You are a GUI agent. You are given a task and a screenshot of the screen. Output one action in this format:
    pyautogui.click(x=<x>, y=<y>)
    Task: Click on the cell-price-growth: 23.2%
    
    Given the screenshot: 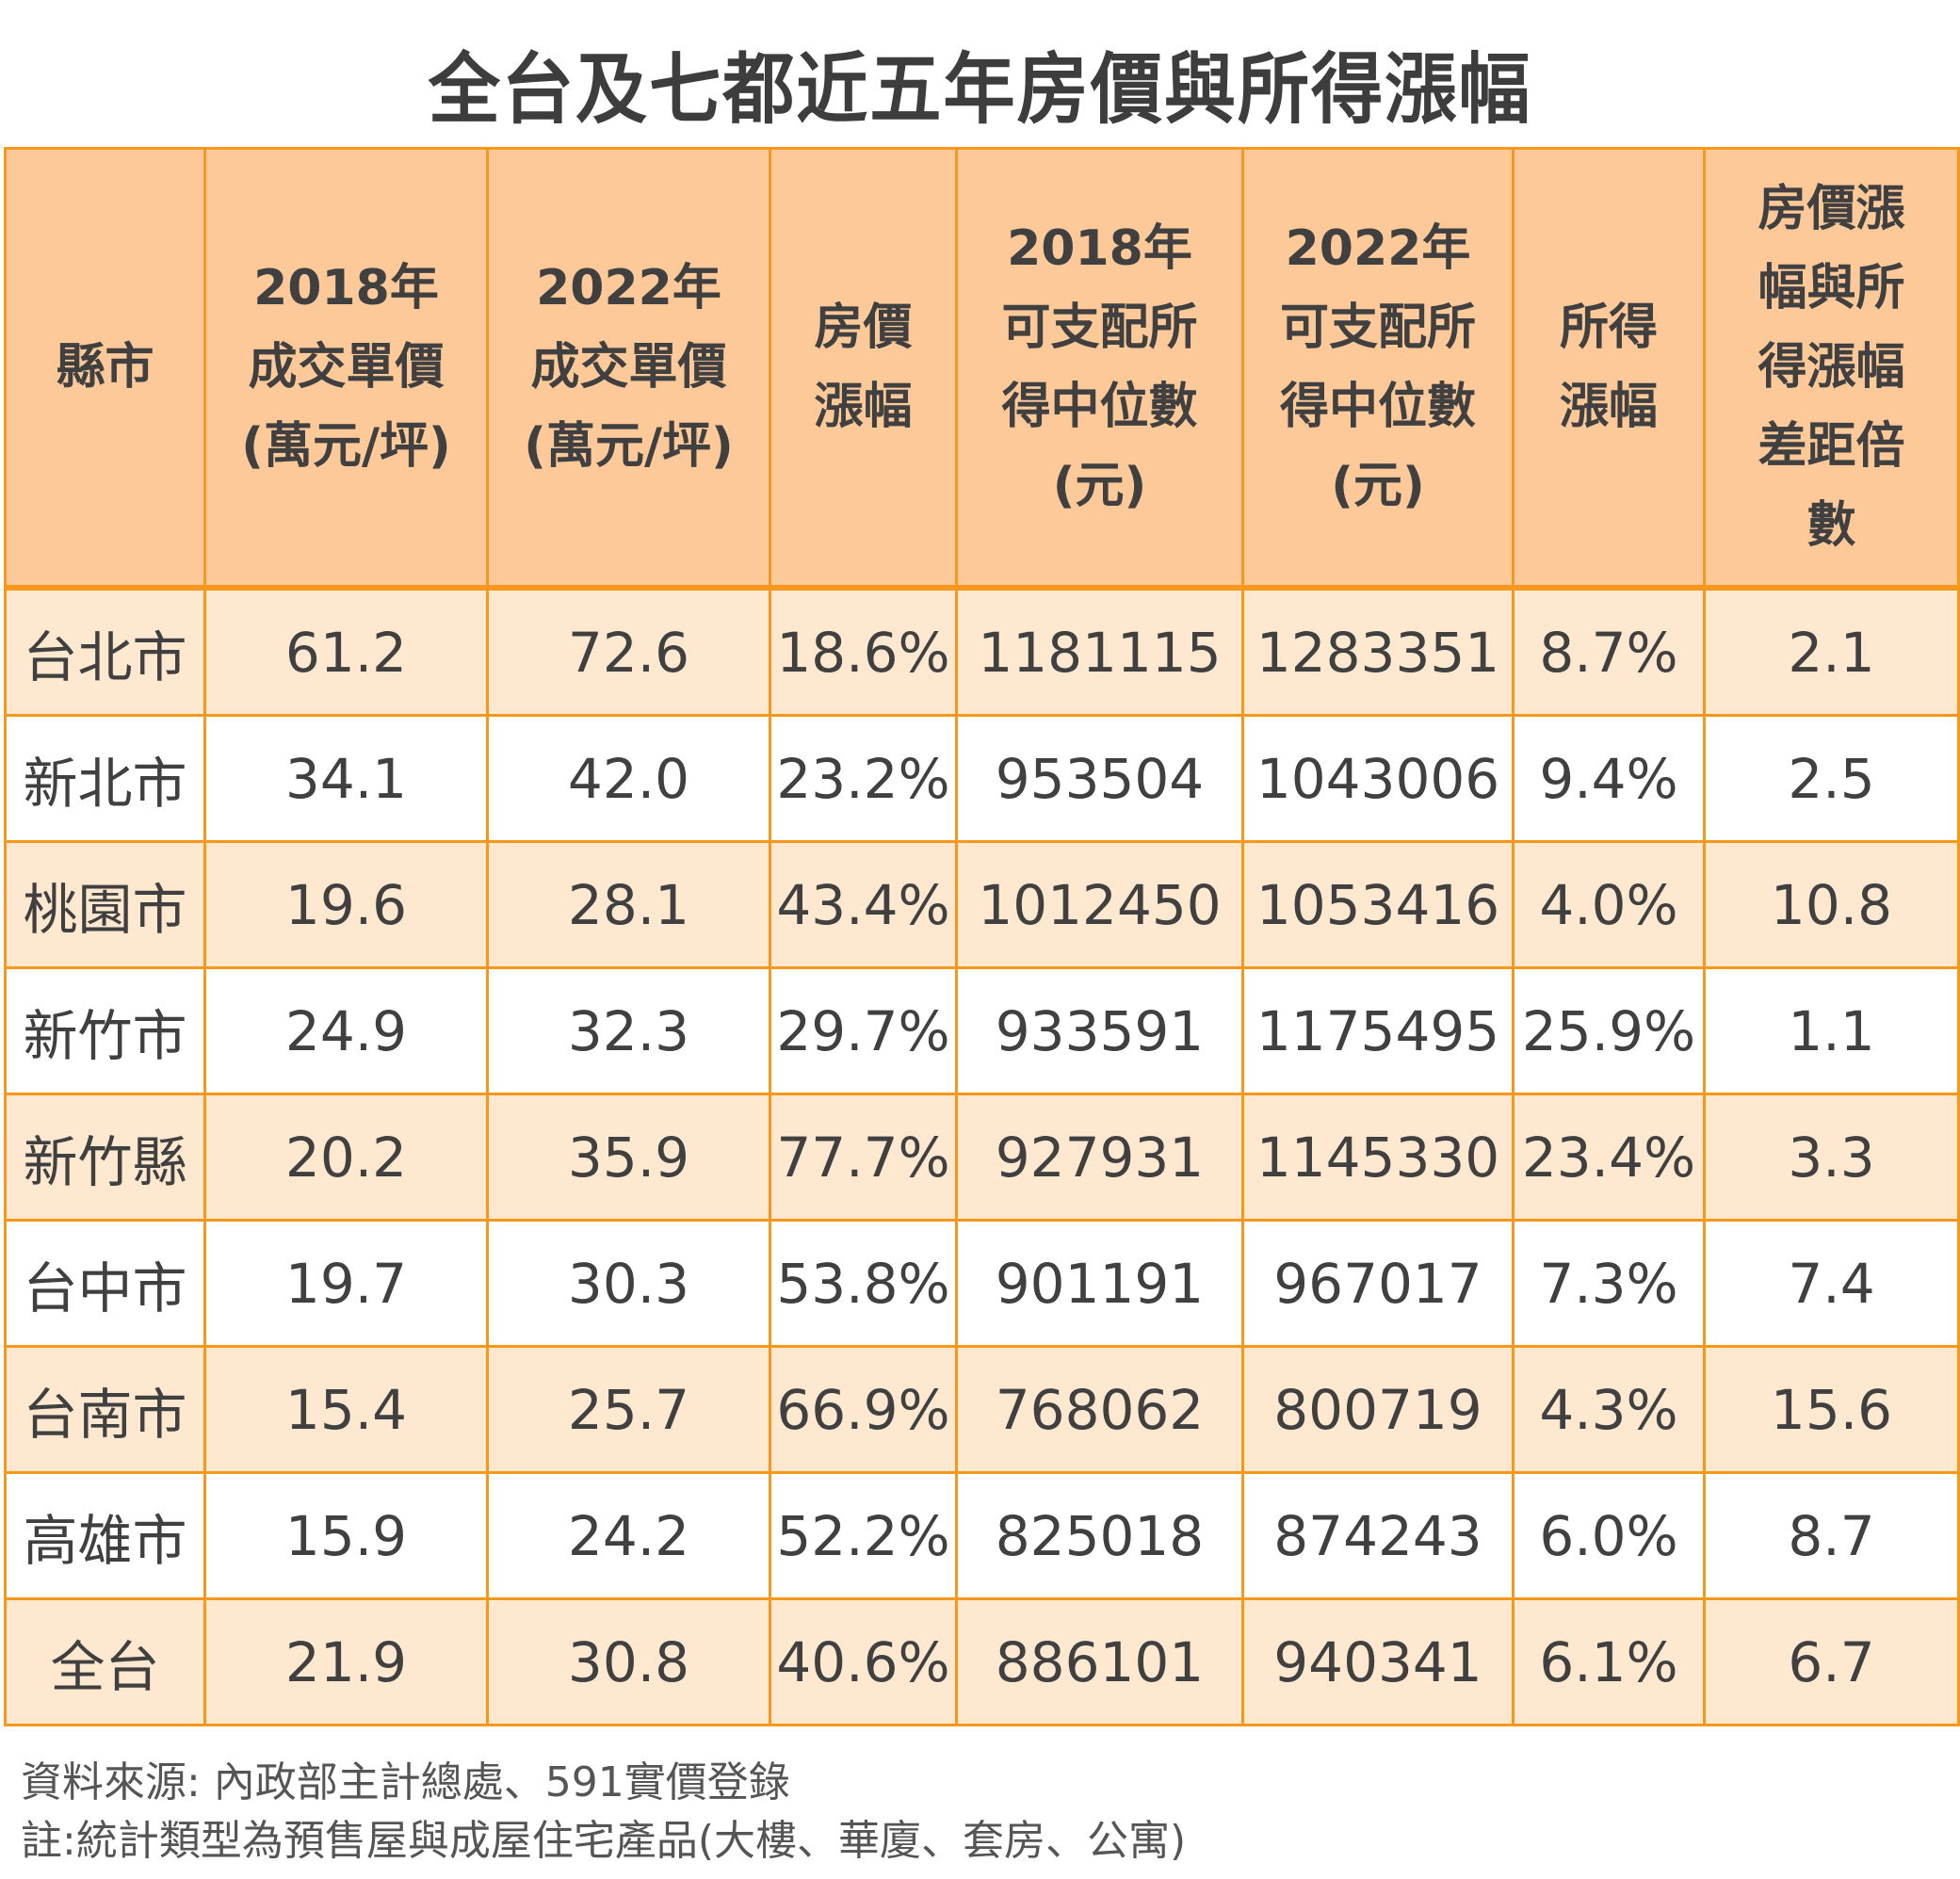 What is the action you would take?
    pyautogui.click(x=863, y=778)
    